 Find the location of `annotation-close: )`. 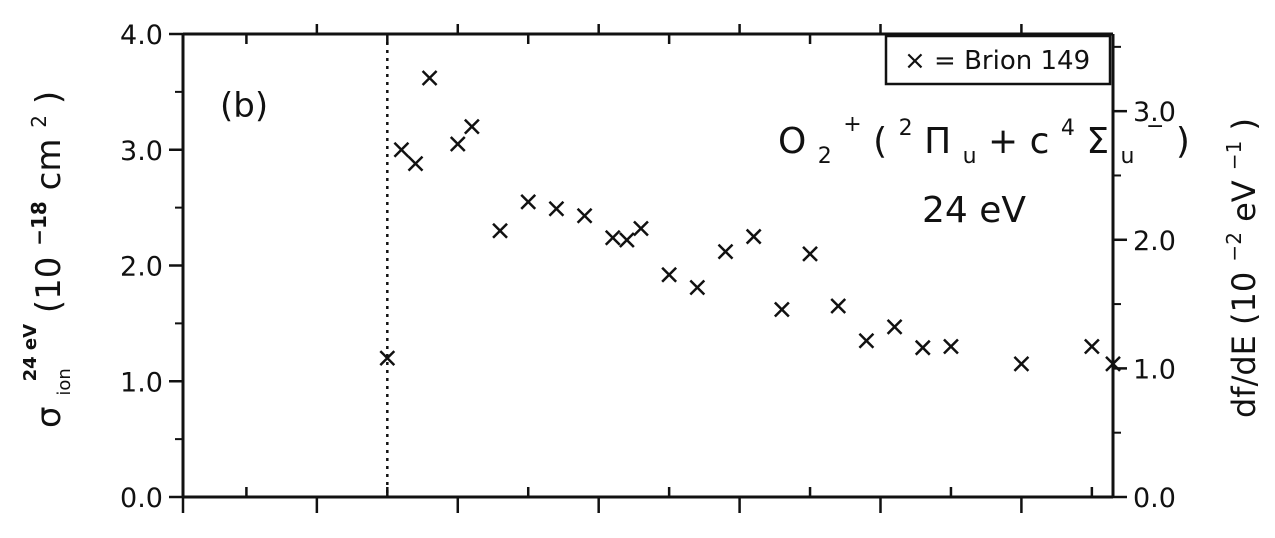

annotation-close: ) is located at coordinates (1183, 141).